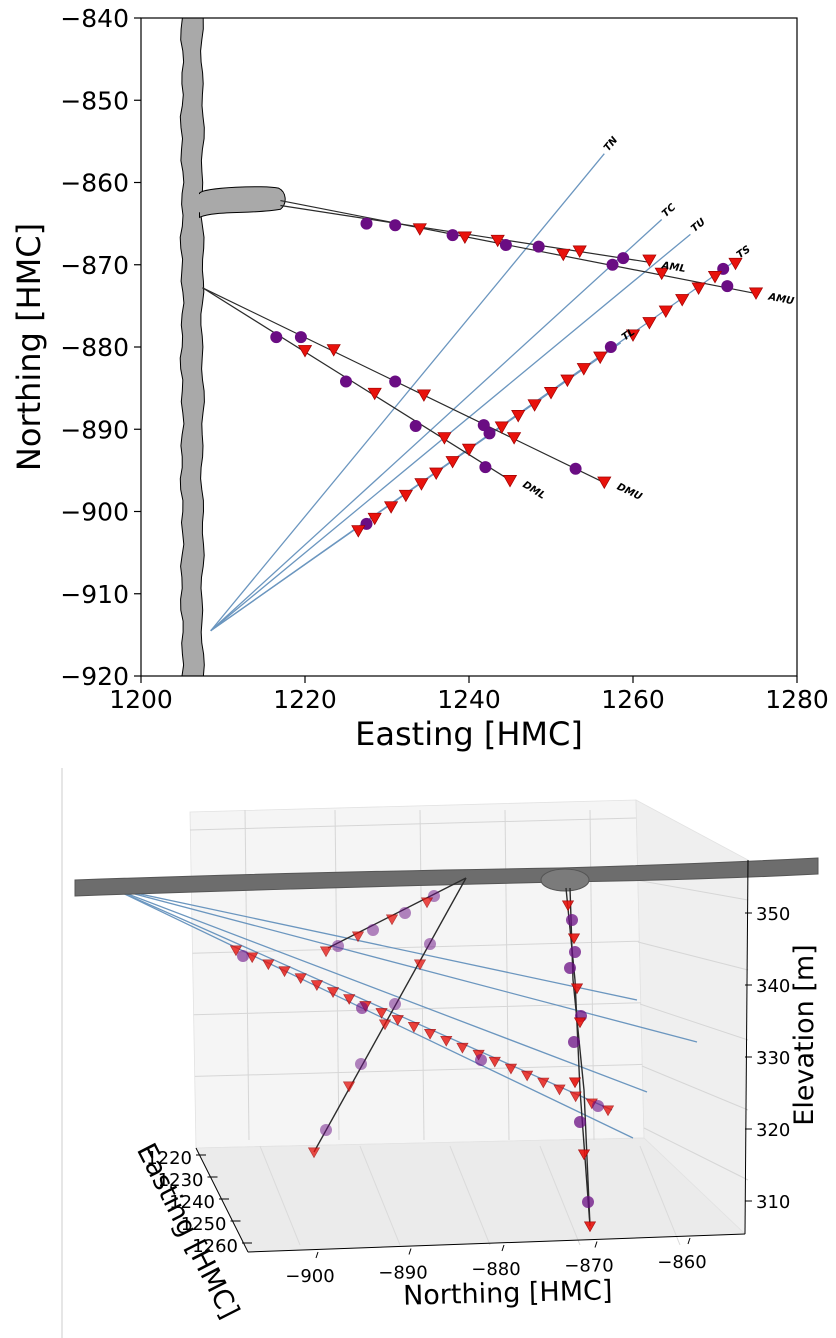 The width and height of the screenshot is (836, 1338). I want to click on x-tick-label: 1240, so click(469, 699).